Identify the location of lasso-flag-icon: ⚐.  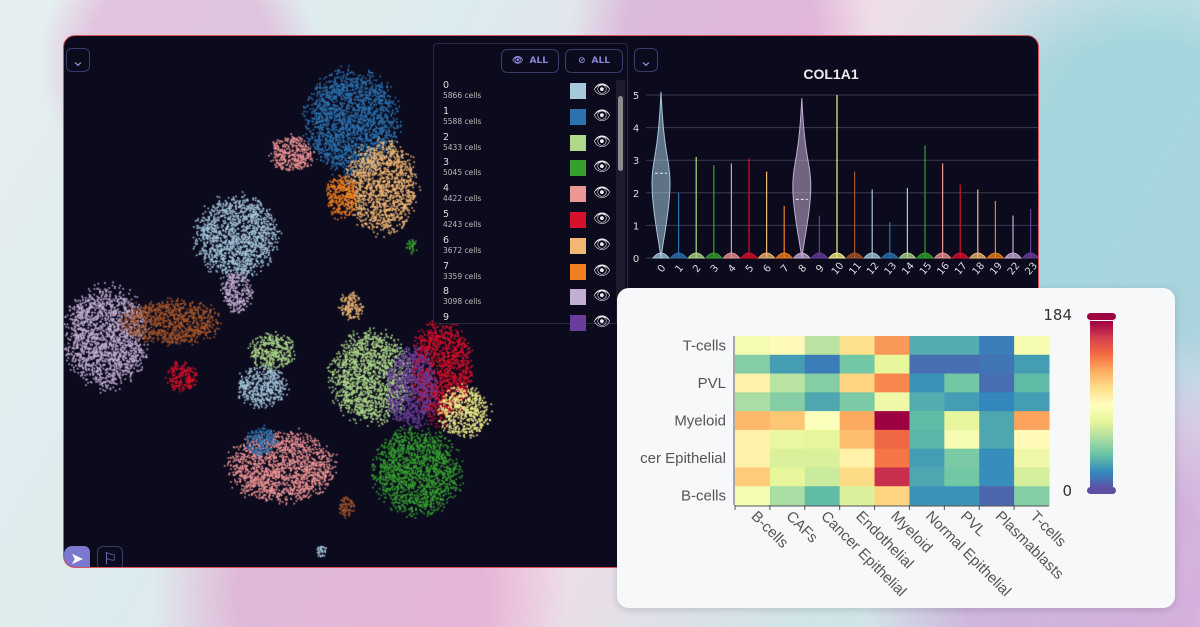
(110, 558).